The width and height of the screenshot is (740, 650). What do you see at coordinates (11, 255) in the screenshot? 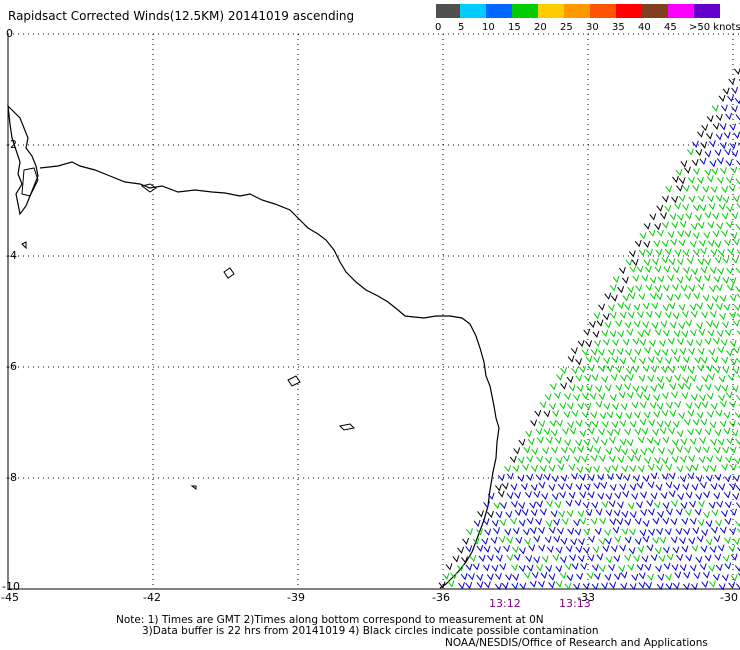
I see `lat-label-m4: -4` at bounding box center [11, 255].